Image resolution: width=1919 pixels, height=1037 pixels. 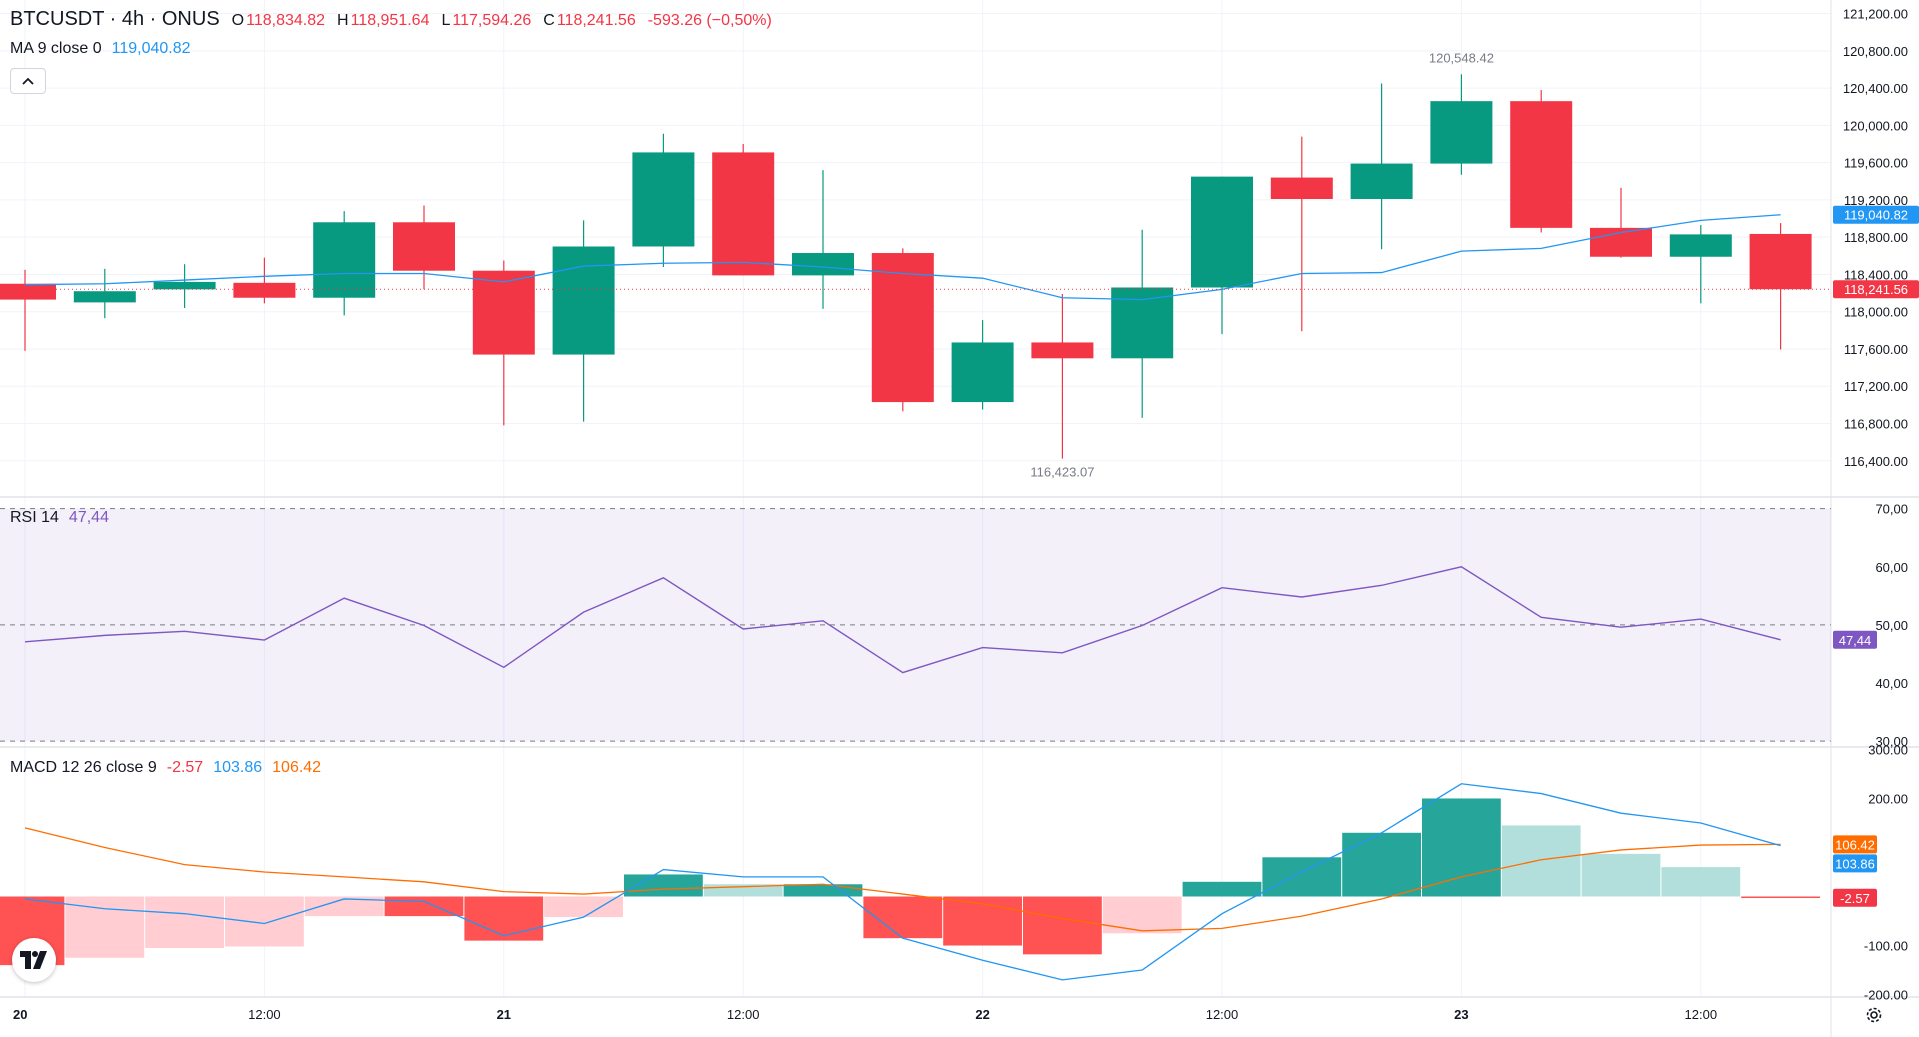 I want to click on tradingview-logo-glyph, so click(x=33, y=960).